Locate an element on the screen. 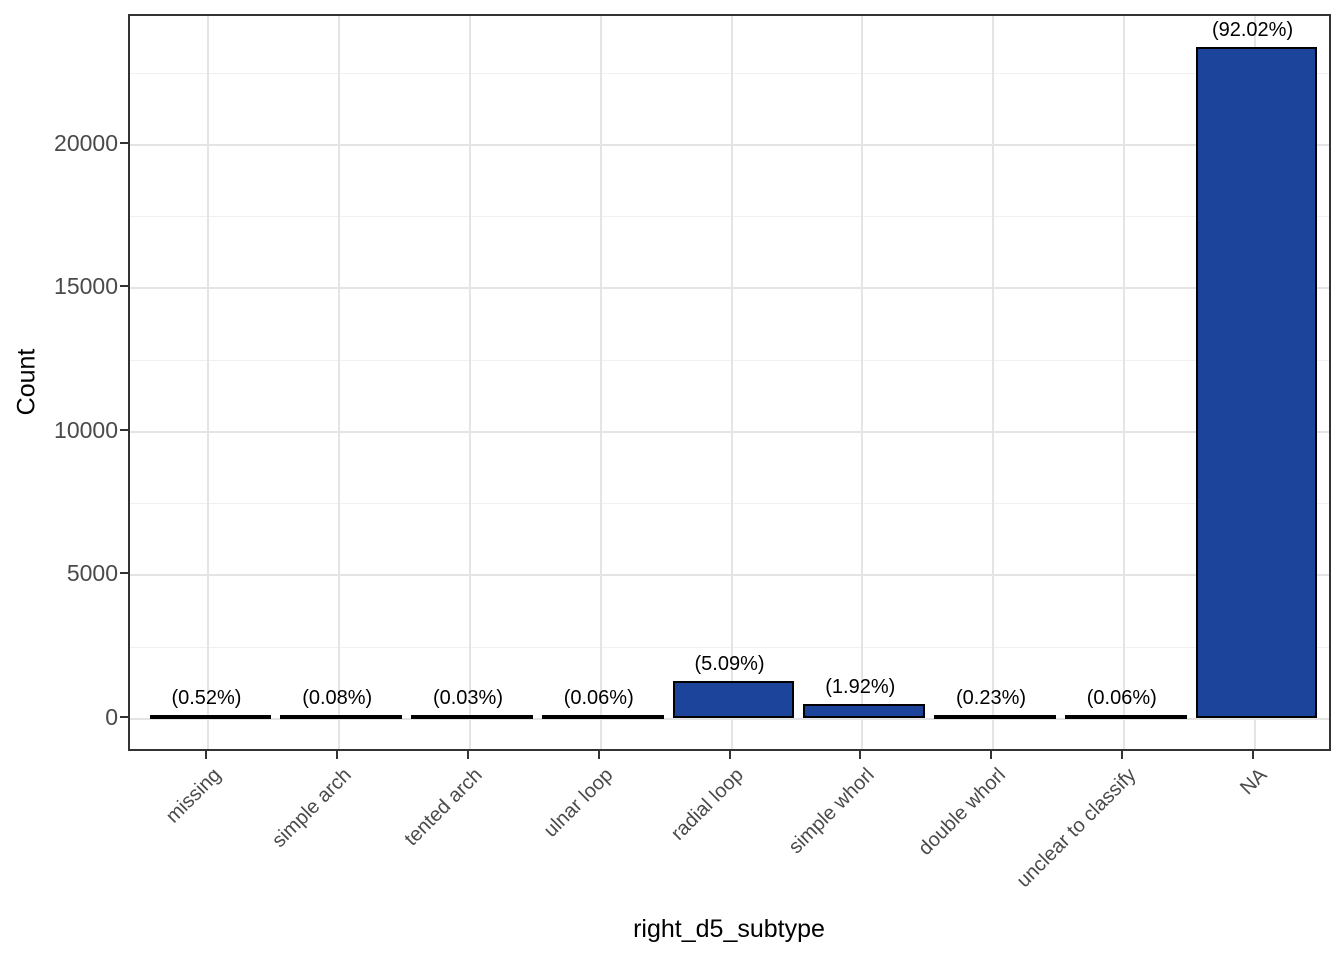  bar-percent-label: (0.52%) is located at coordinates (206, 697).